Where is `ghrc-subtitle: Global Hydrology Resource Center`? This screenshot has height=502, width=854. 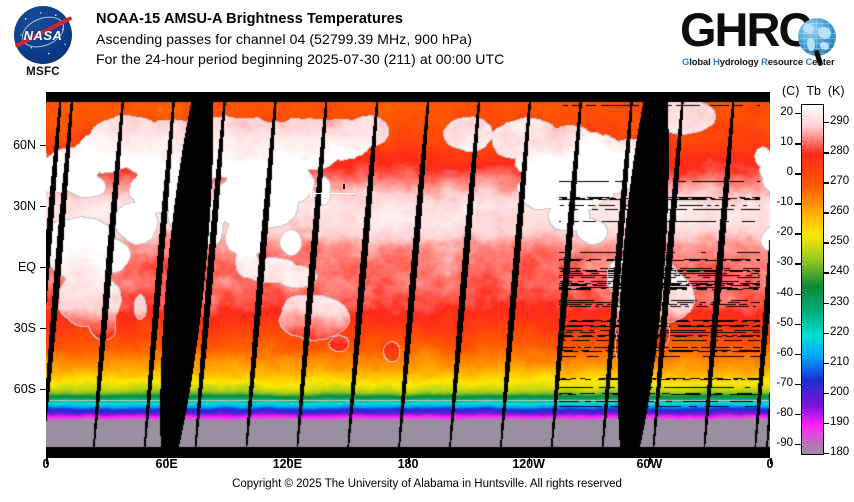
ghrc-subtitle: Global Hydrology Resource Center is located at coordinates (758, 61).